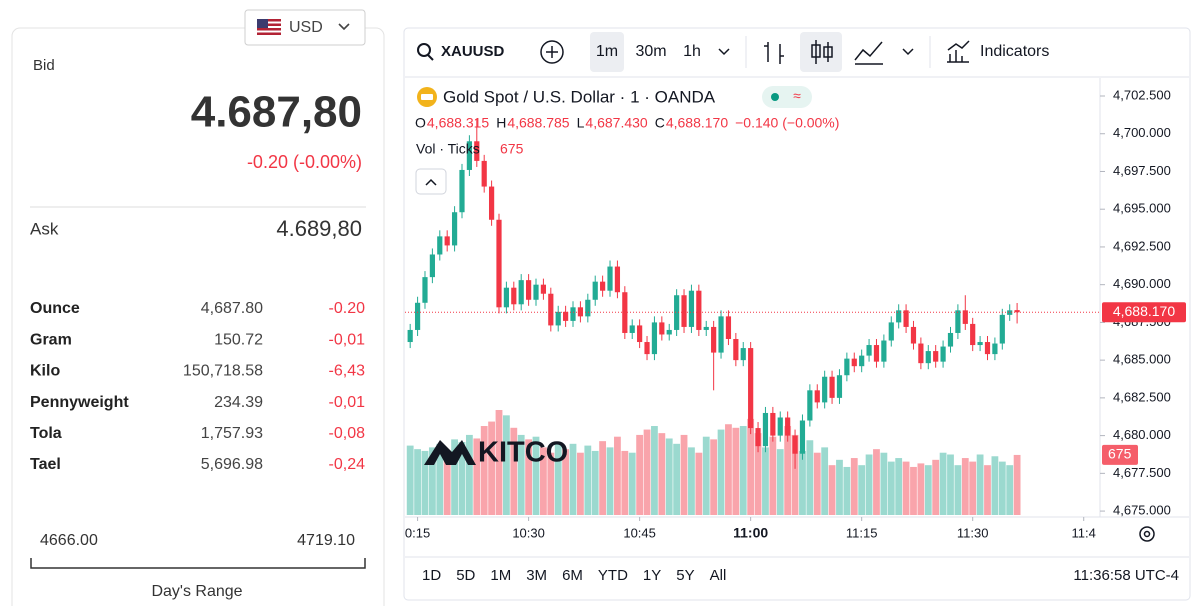 This screenshot has height=606, width=1197. I want to click on y-tick-label: 4,680.000, so click(1142, 434).